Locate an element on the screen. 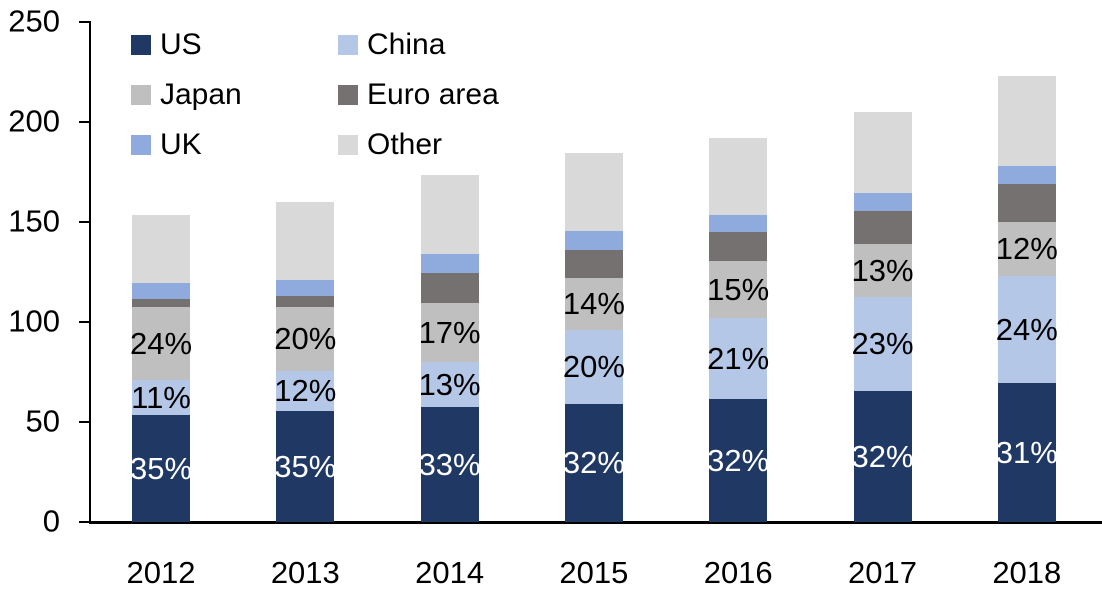 The height and width of the screenshot is (598, 1102). bar-segment-uk-2013 is located at coordinates (305, 288).